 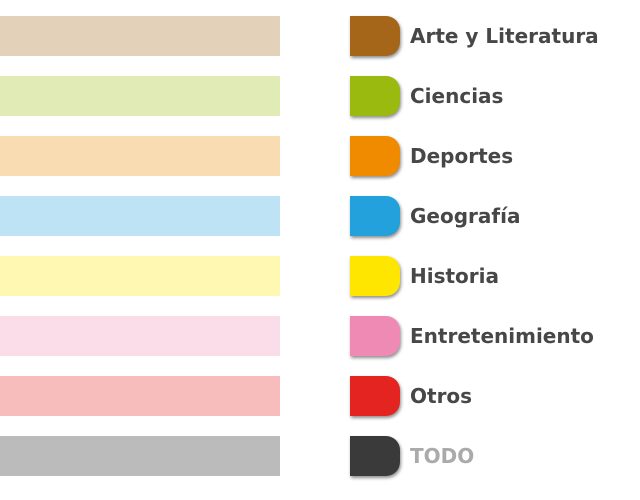 What do you see at coordinates (140, 96) in the screenshot?
I see `color-bar-ciencias` at bounding box center [140, 96].